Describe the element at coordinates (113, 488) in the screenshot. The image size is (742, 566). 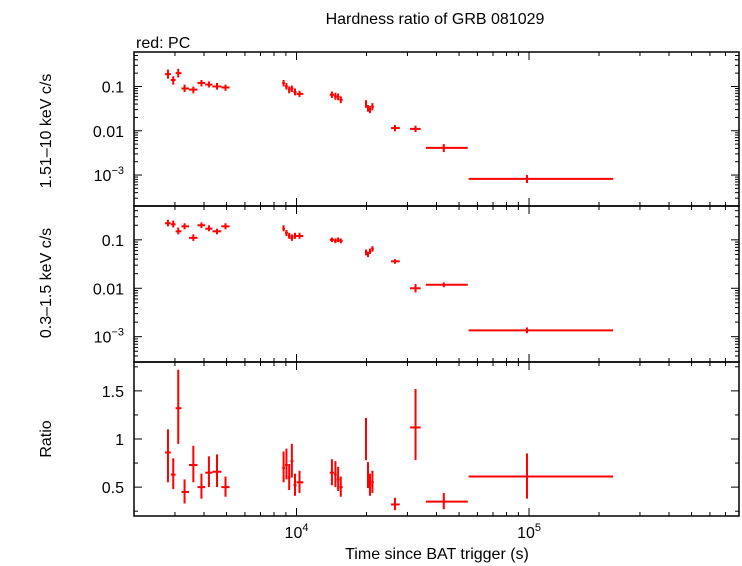
I see `y-tick-label: 0.5` at that location.